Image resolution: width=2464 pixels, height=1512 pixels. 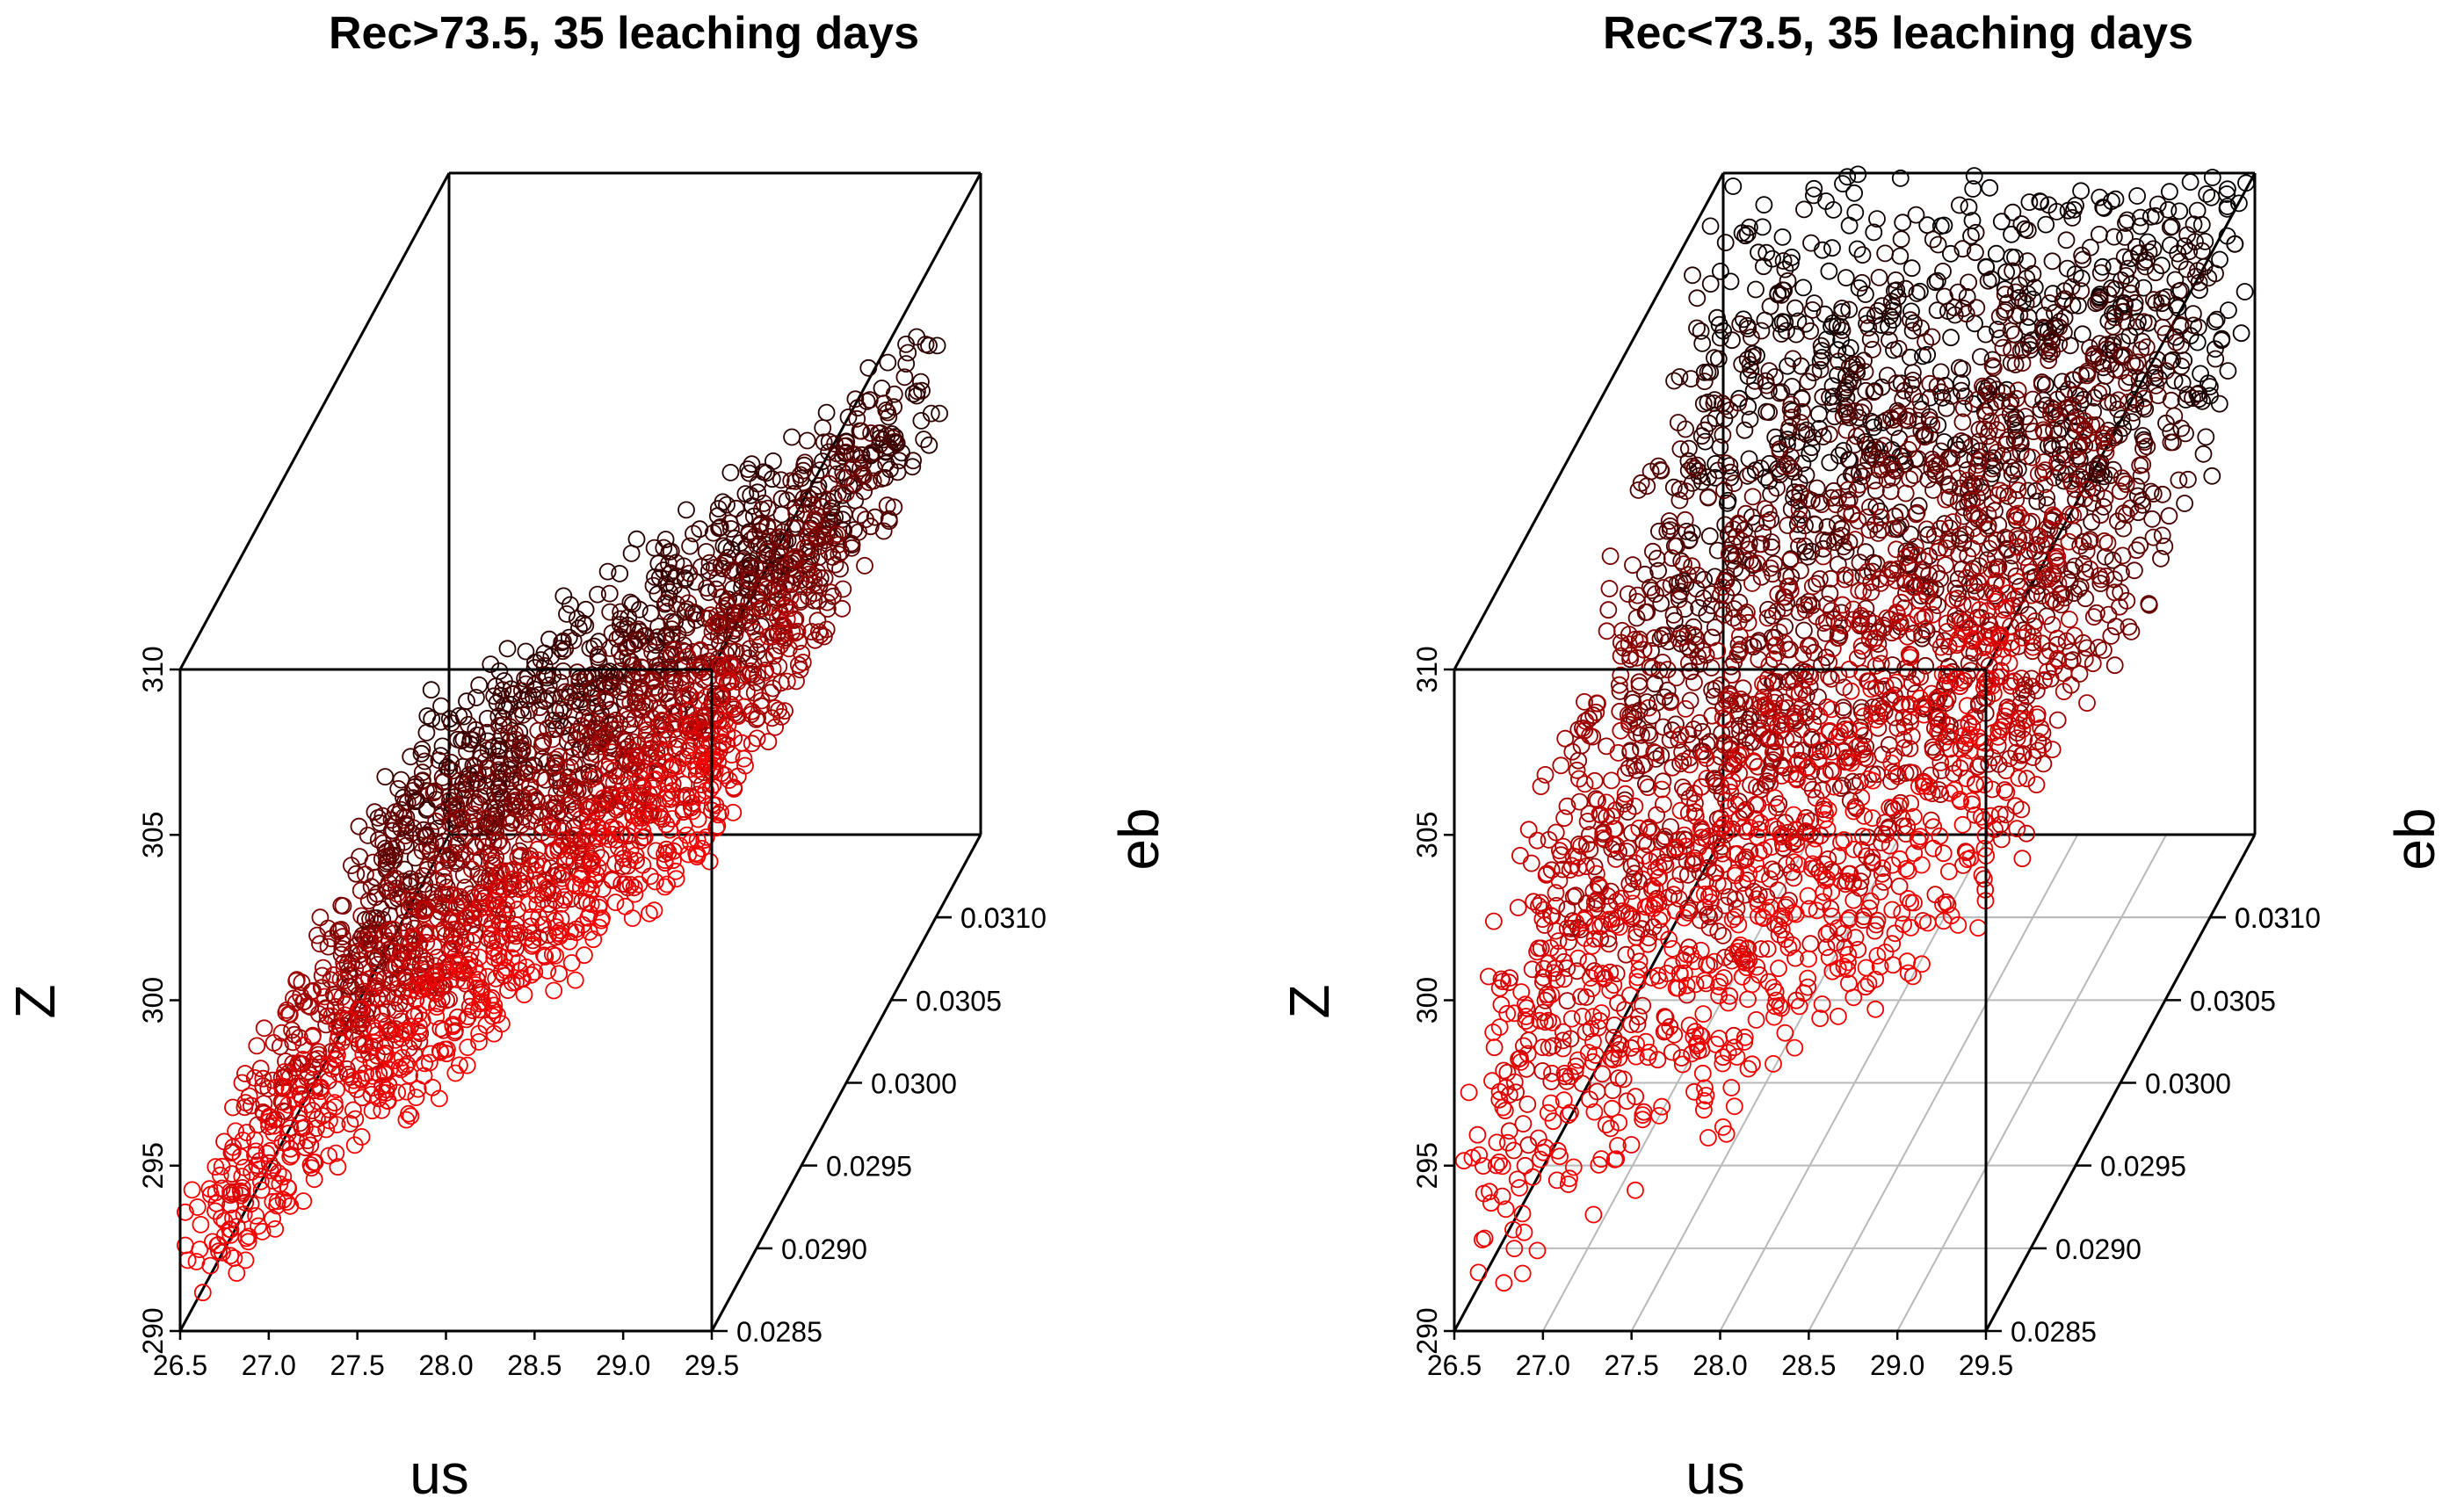 What do you see at coordinates (1003, 918) in the screenshot?
I see `eb-tick-label: 0.0310` at bounding box center [1003, 918].